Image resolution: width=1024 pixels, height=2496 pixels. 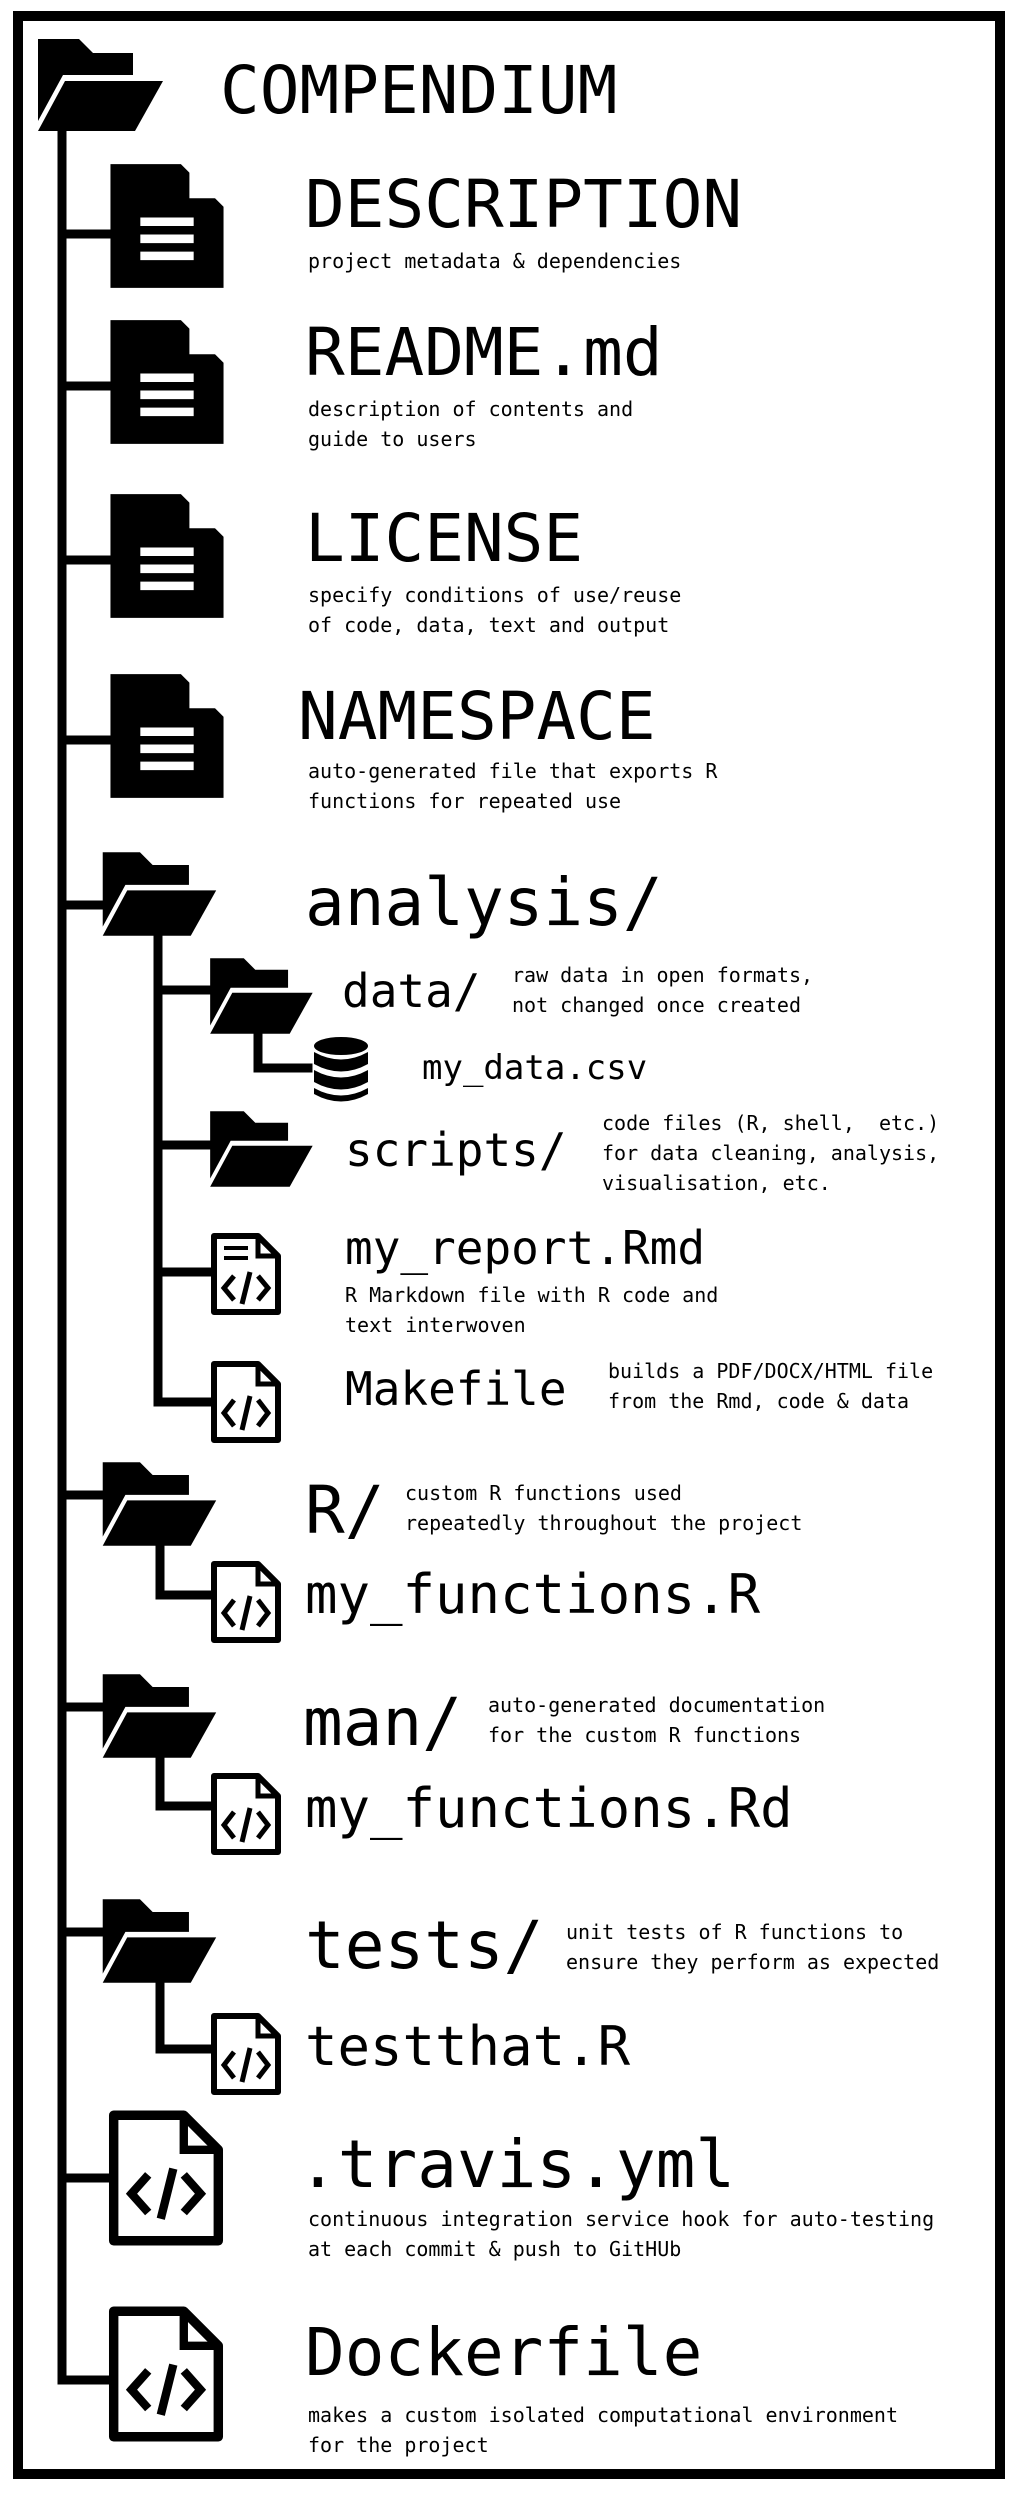 I want to click on man-folder-label: man/, so click(x=382, y=1722).